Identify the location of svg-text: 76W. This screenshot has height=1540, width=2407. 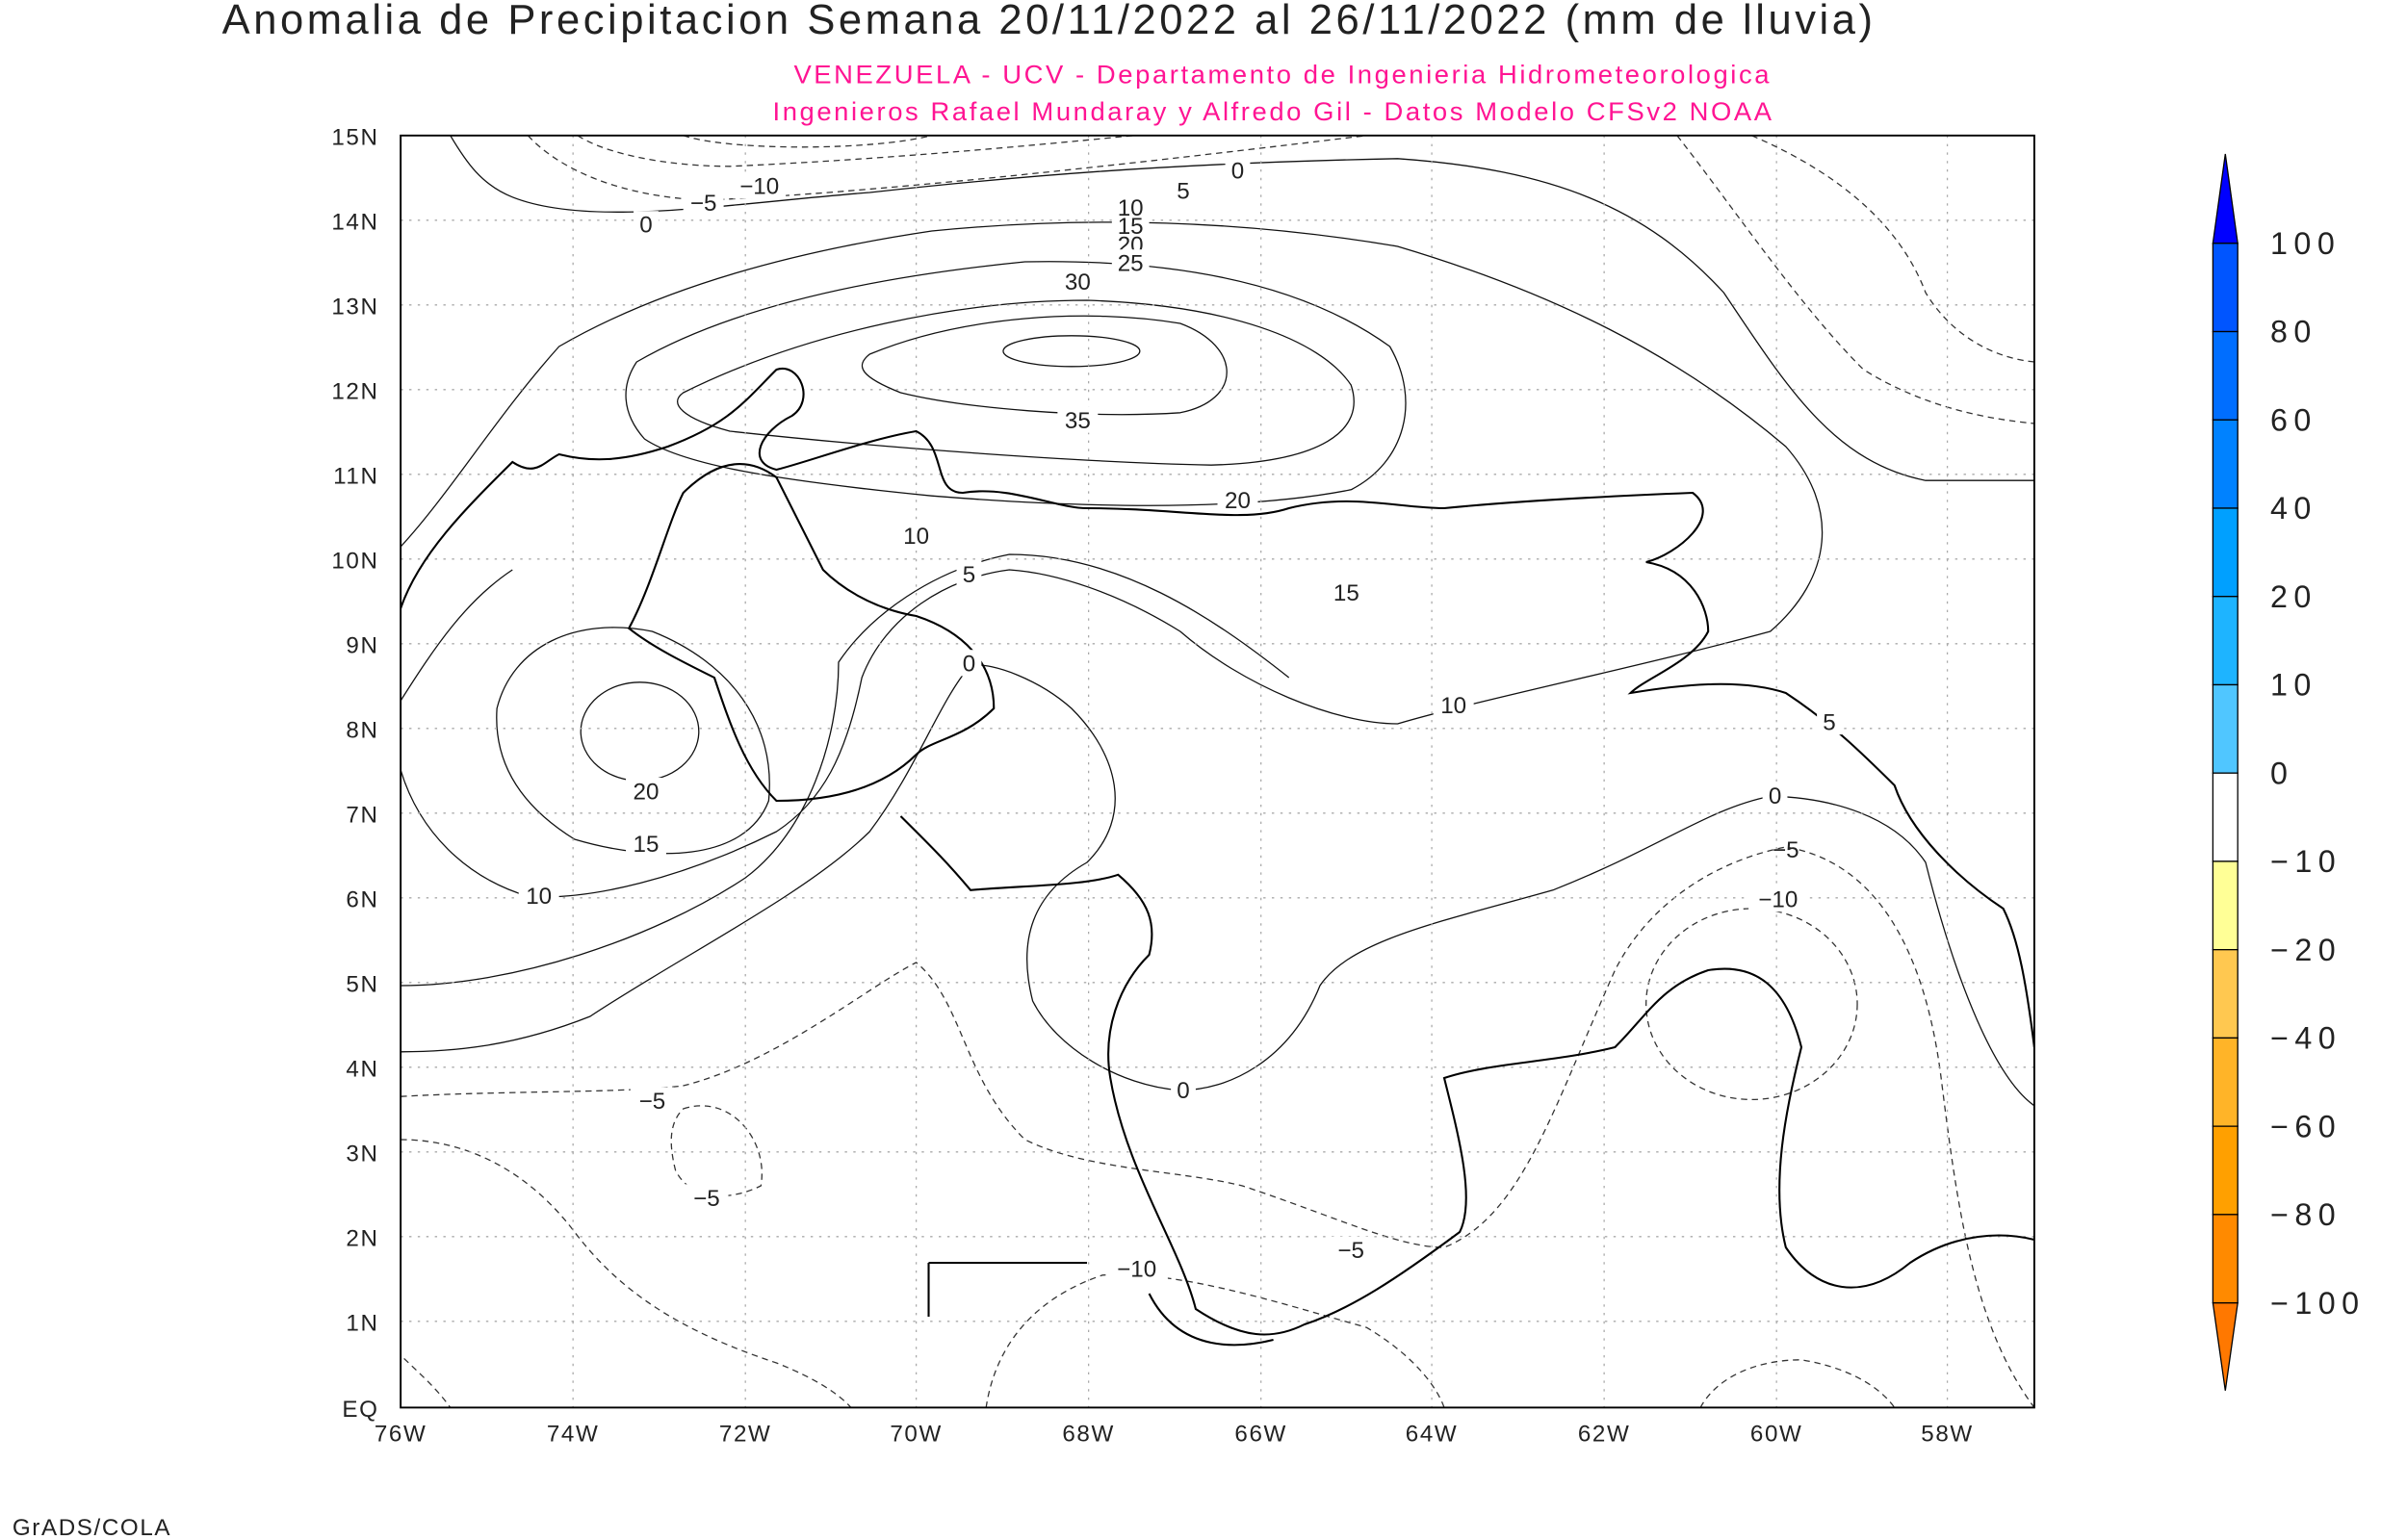
(401, 1435).